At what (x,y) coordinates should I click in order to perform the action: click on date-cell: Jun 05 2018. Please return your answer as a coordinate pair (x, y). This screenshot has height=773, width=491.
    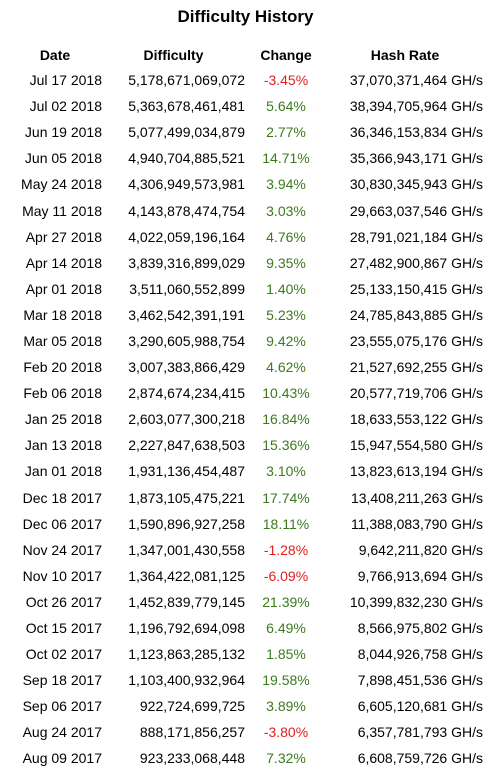
    Looking at the image, I should click on (63, 158).